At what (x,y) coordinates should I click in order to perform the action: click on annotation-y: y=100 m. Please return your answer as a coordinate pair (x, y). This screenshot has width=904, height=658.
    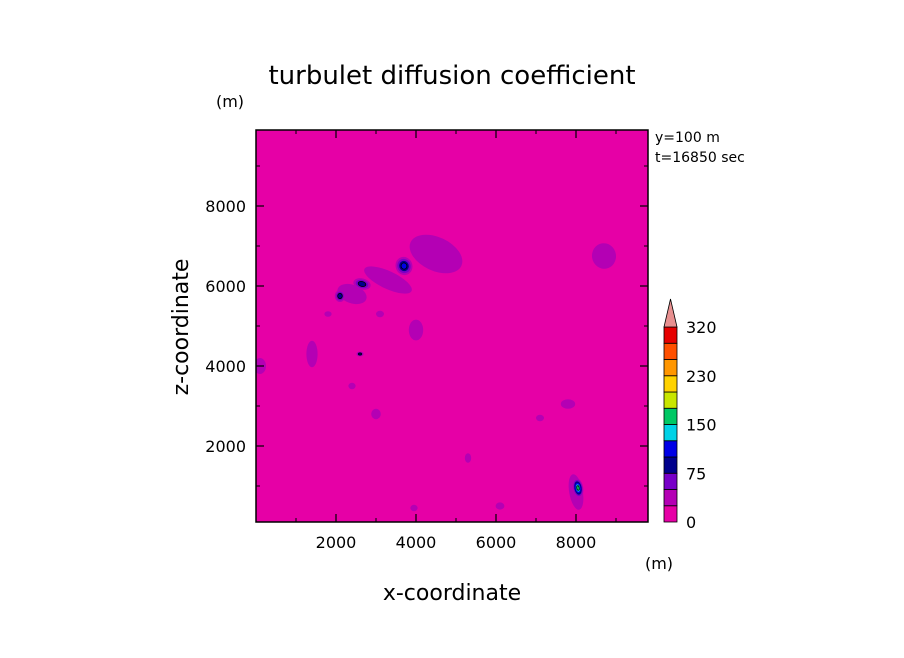
    Looking at the image, I should click on (687, 138).